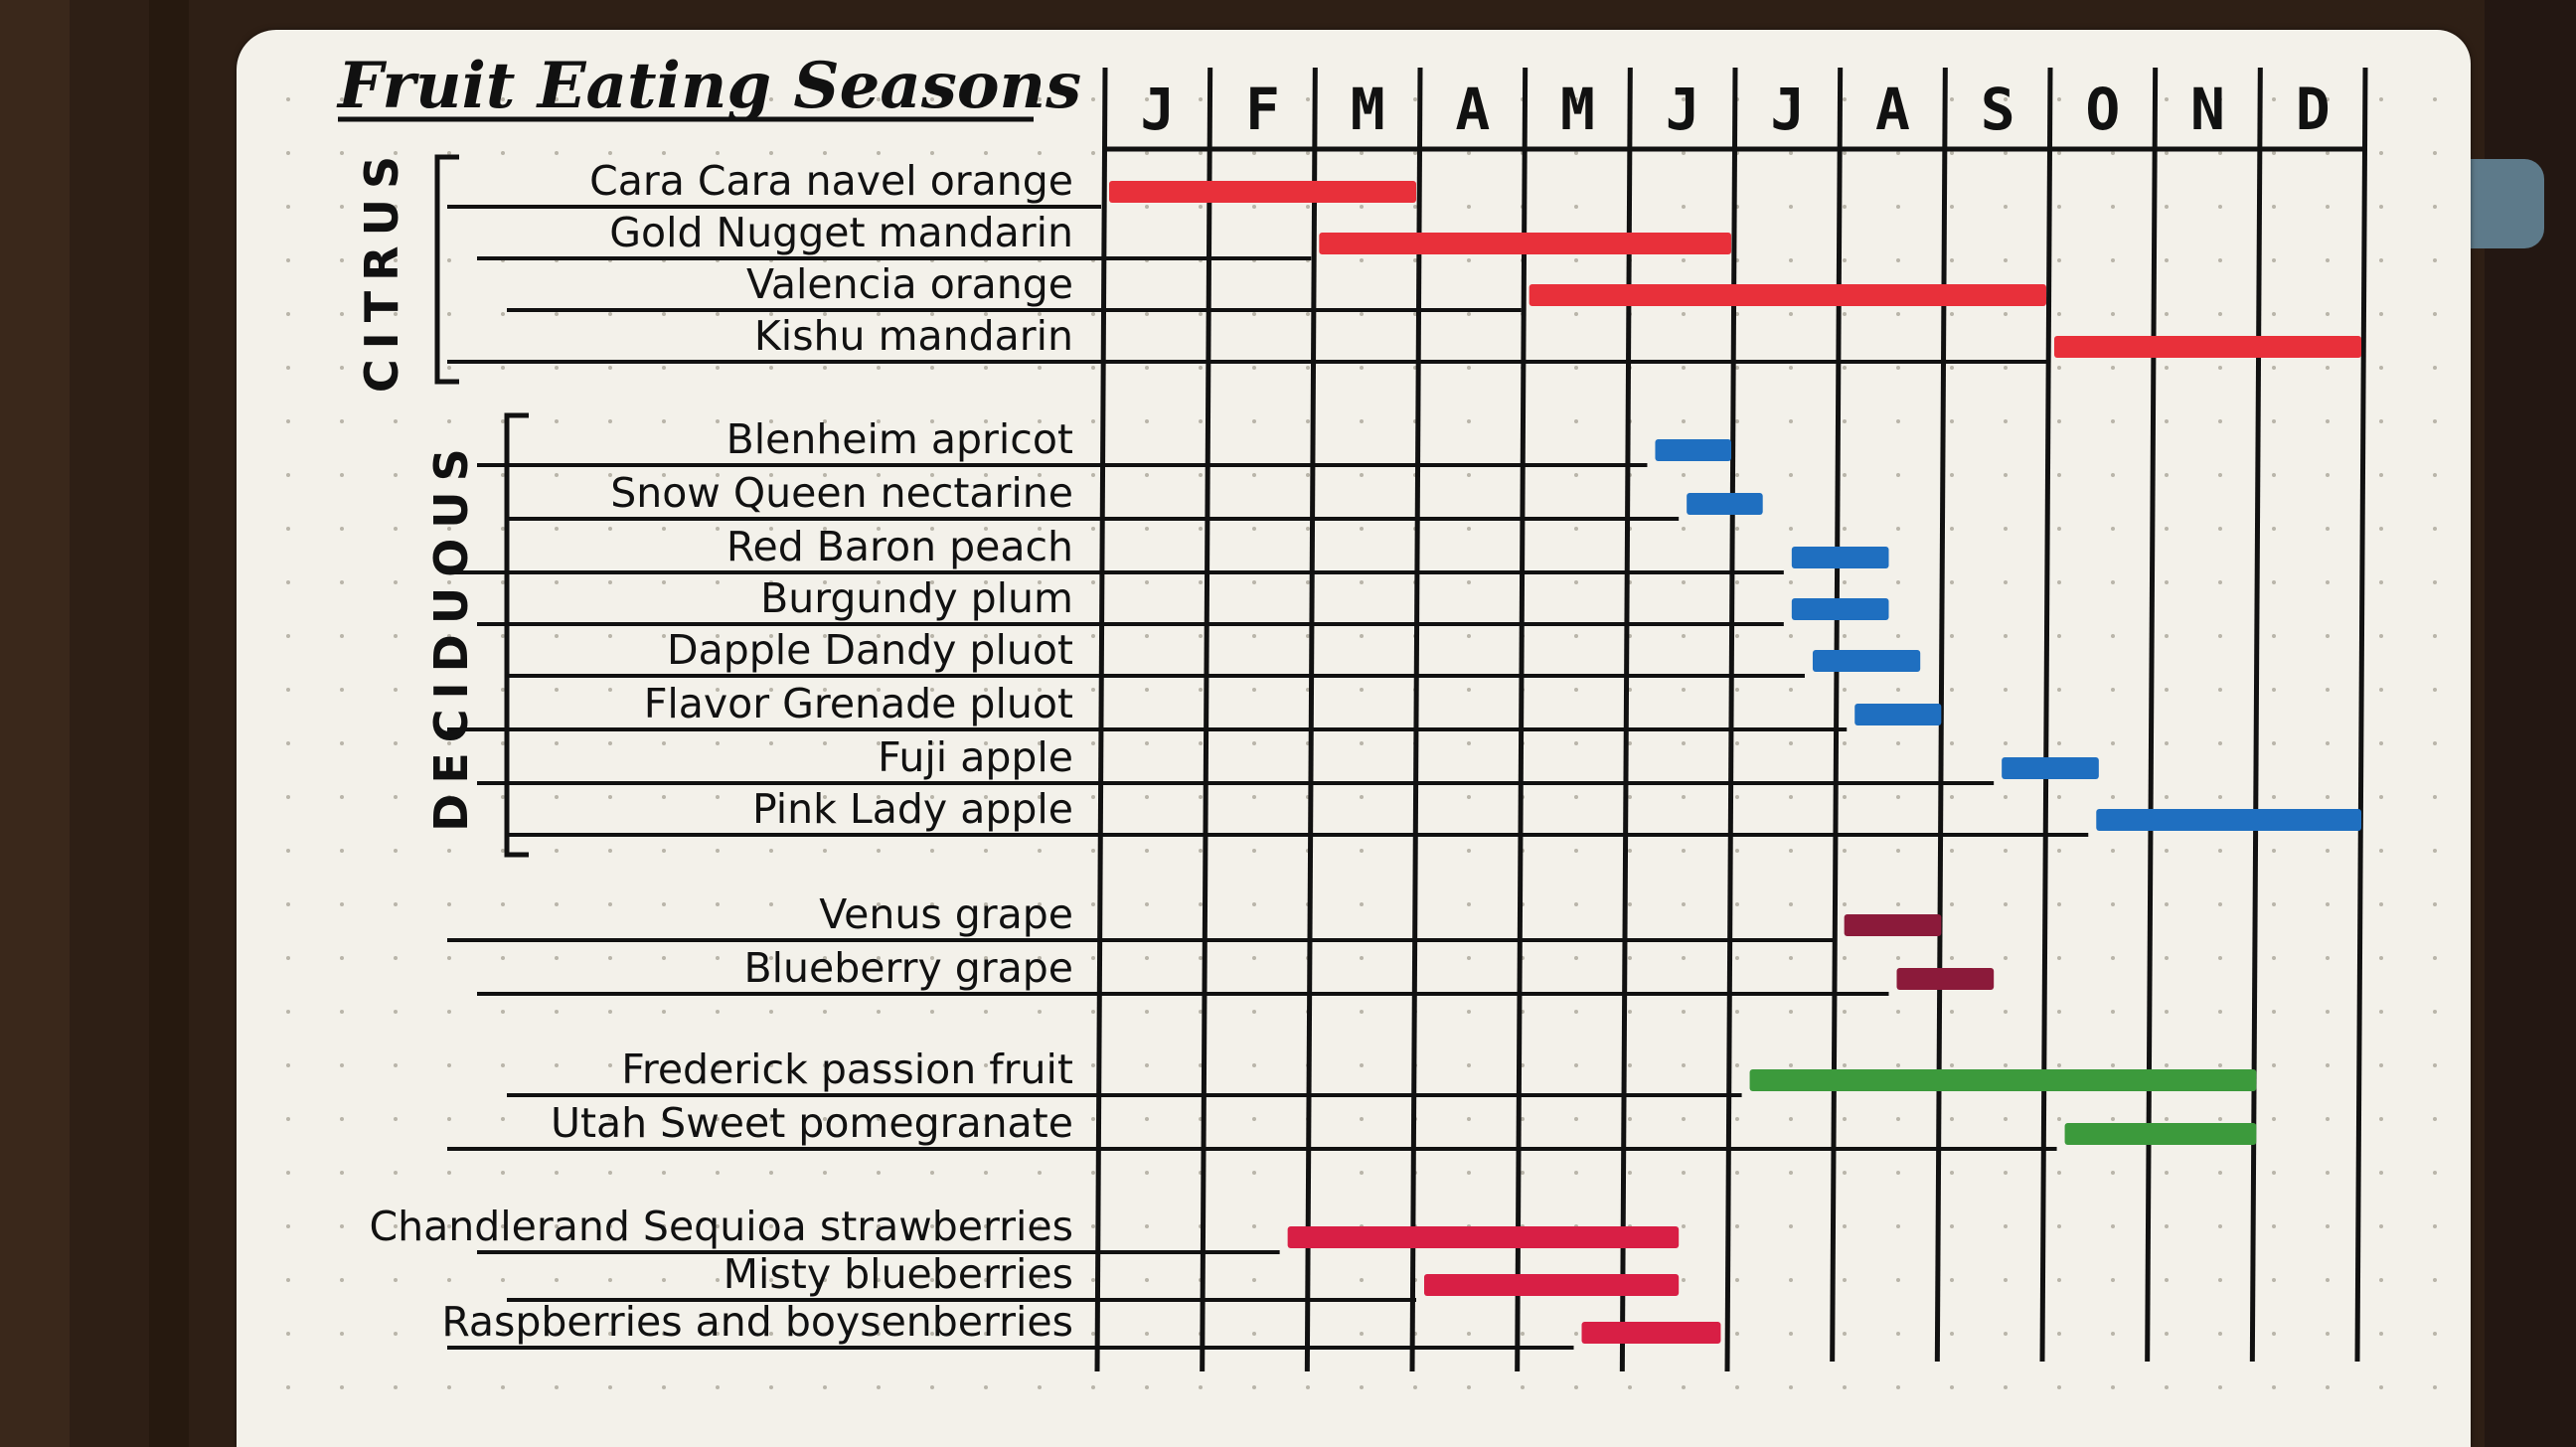  I want to click on month-label: J, so click(1683, 109).